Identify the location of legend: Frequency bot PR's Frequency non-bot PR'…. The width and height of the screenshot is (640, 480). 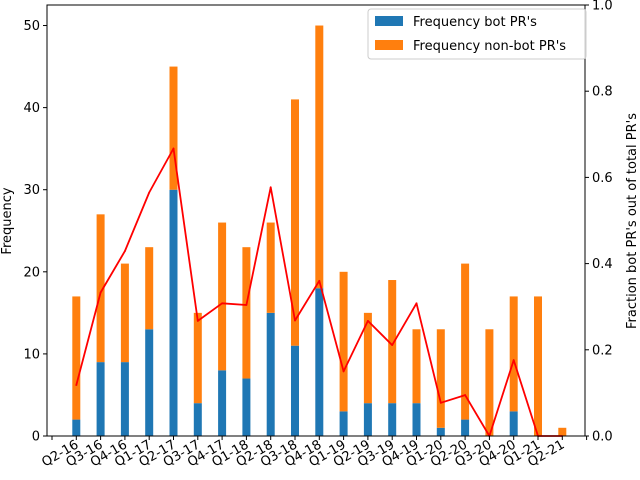
(477, 34).